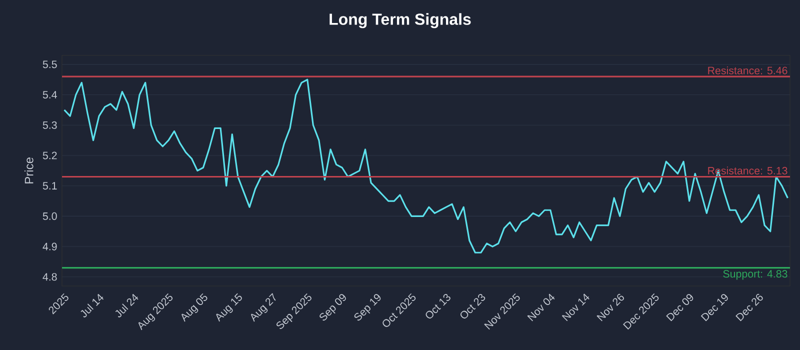 The height and width of the screenshot is (350, 800). I want to click on chart-title: Long Term Signals, so click(400, 20).